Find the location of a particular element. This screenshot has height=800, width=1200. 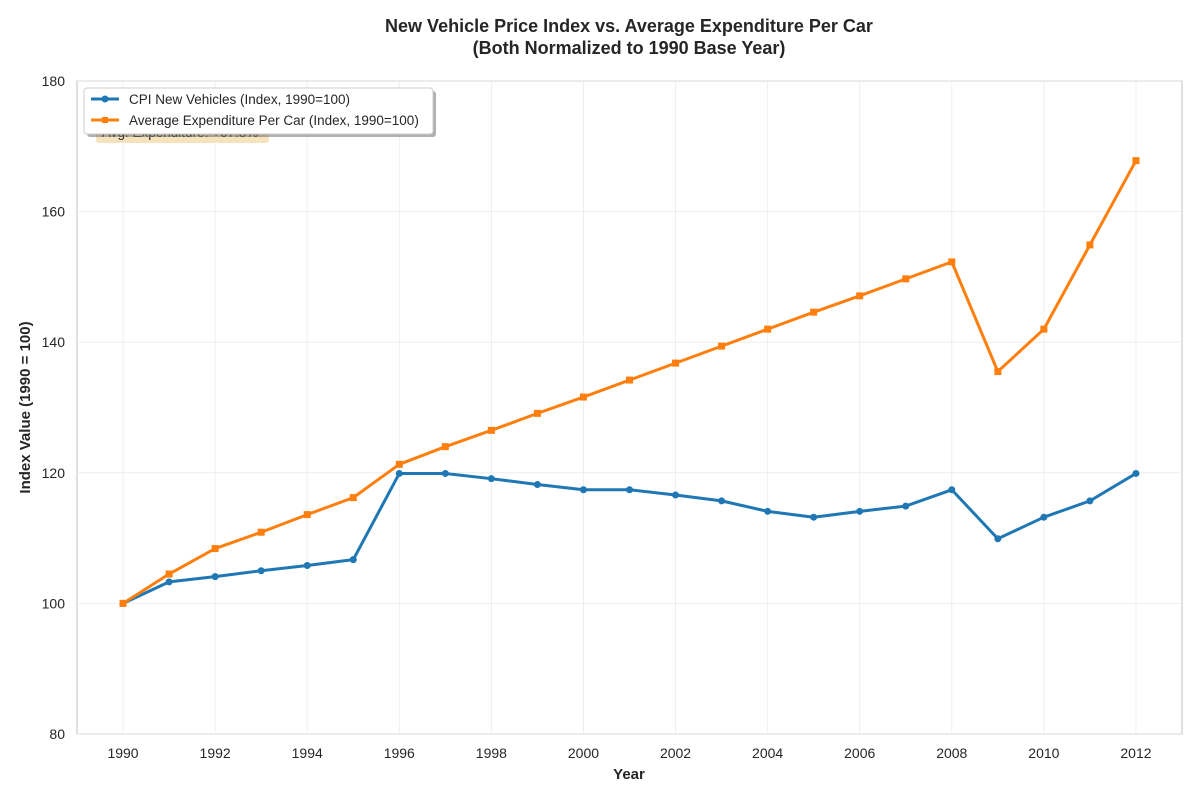

x-tick-label: 2012 is located at coordinates (1135, 753).